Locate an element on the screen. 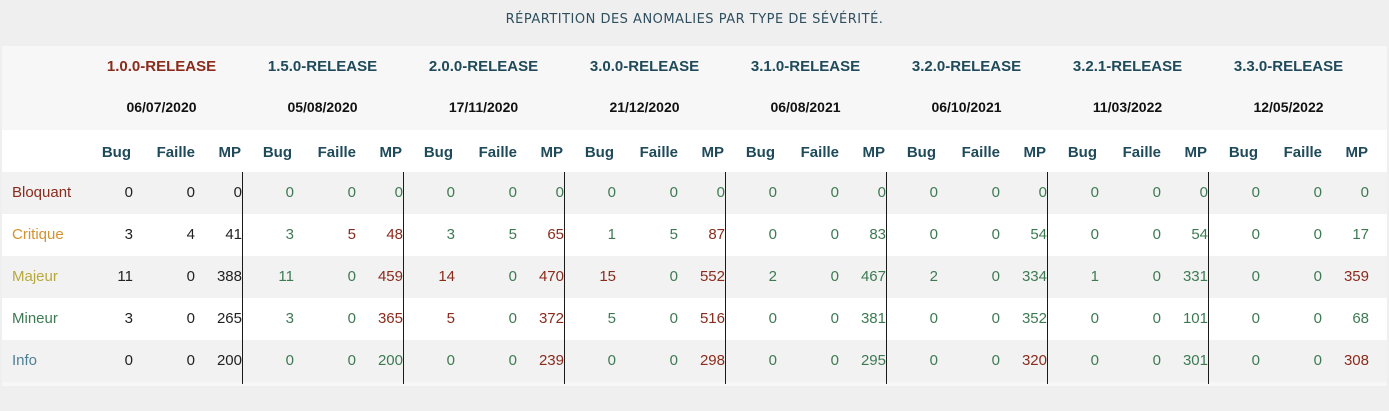  table-cell: 552 is located at coordinates (712, 276).